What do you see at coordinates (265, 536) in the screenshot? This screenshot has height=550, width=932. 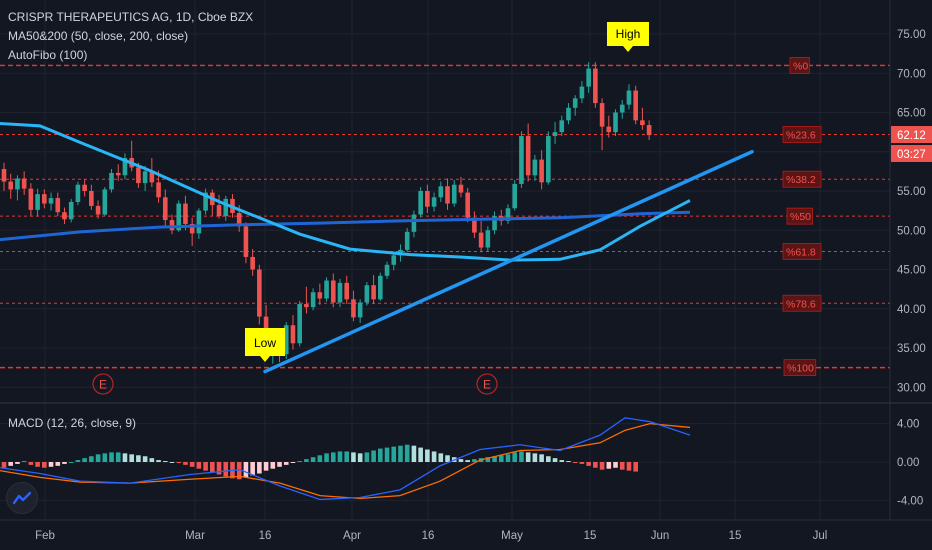 I see `time-axis-tick: 16` at bounding box center [265, 536].